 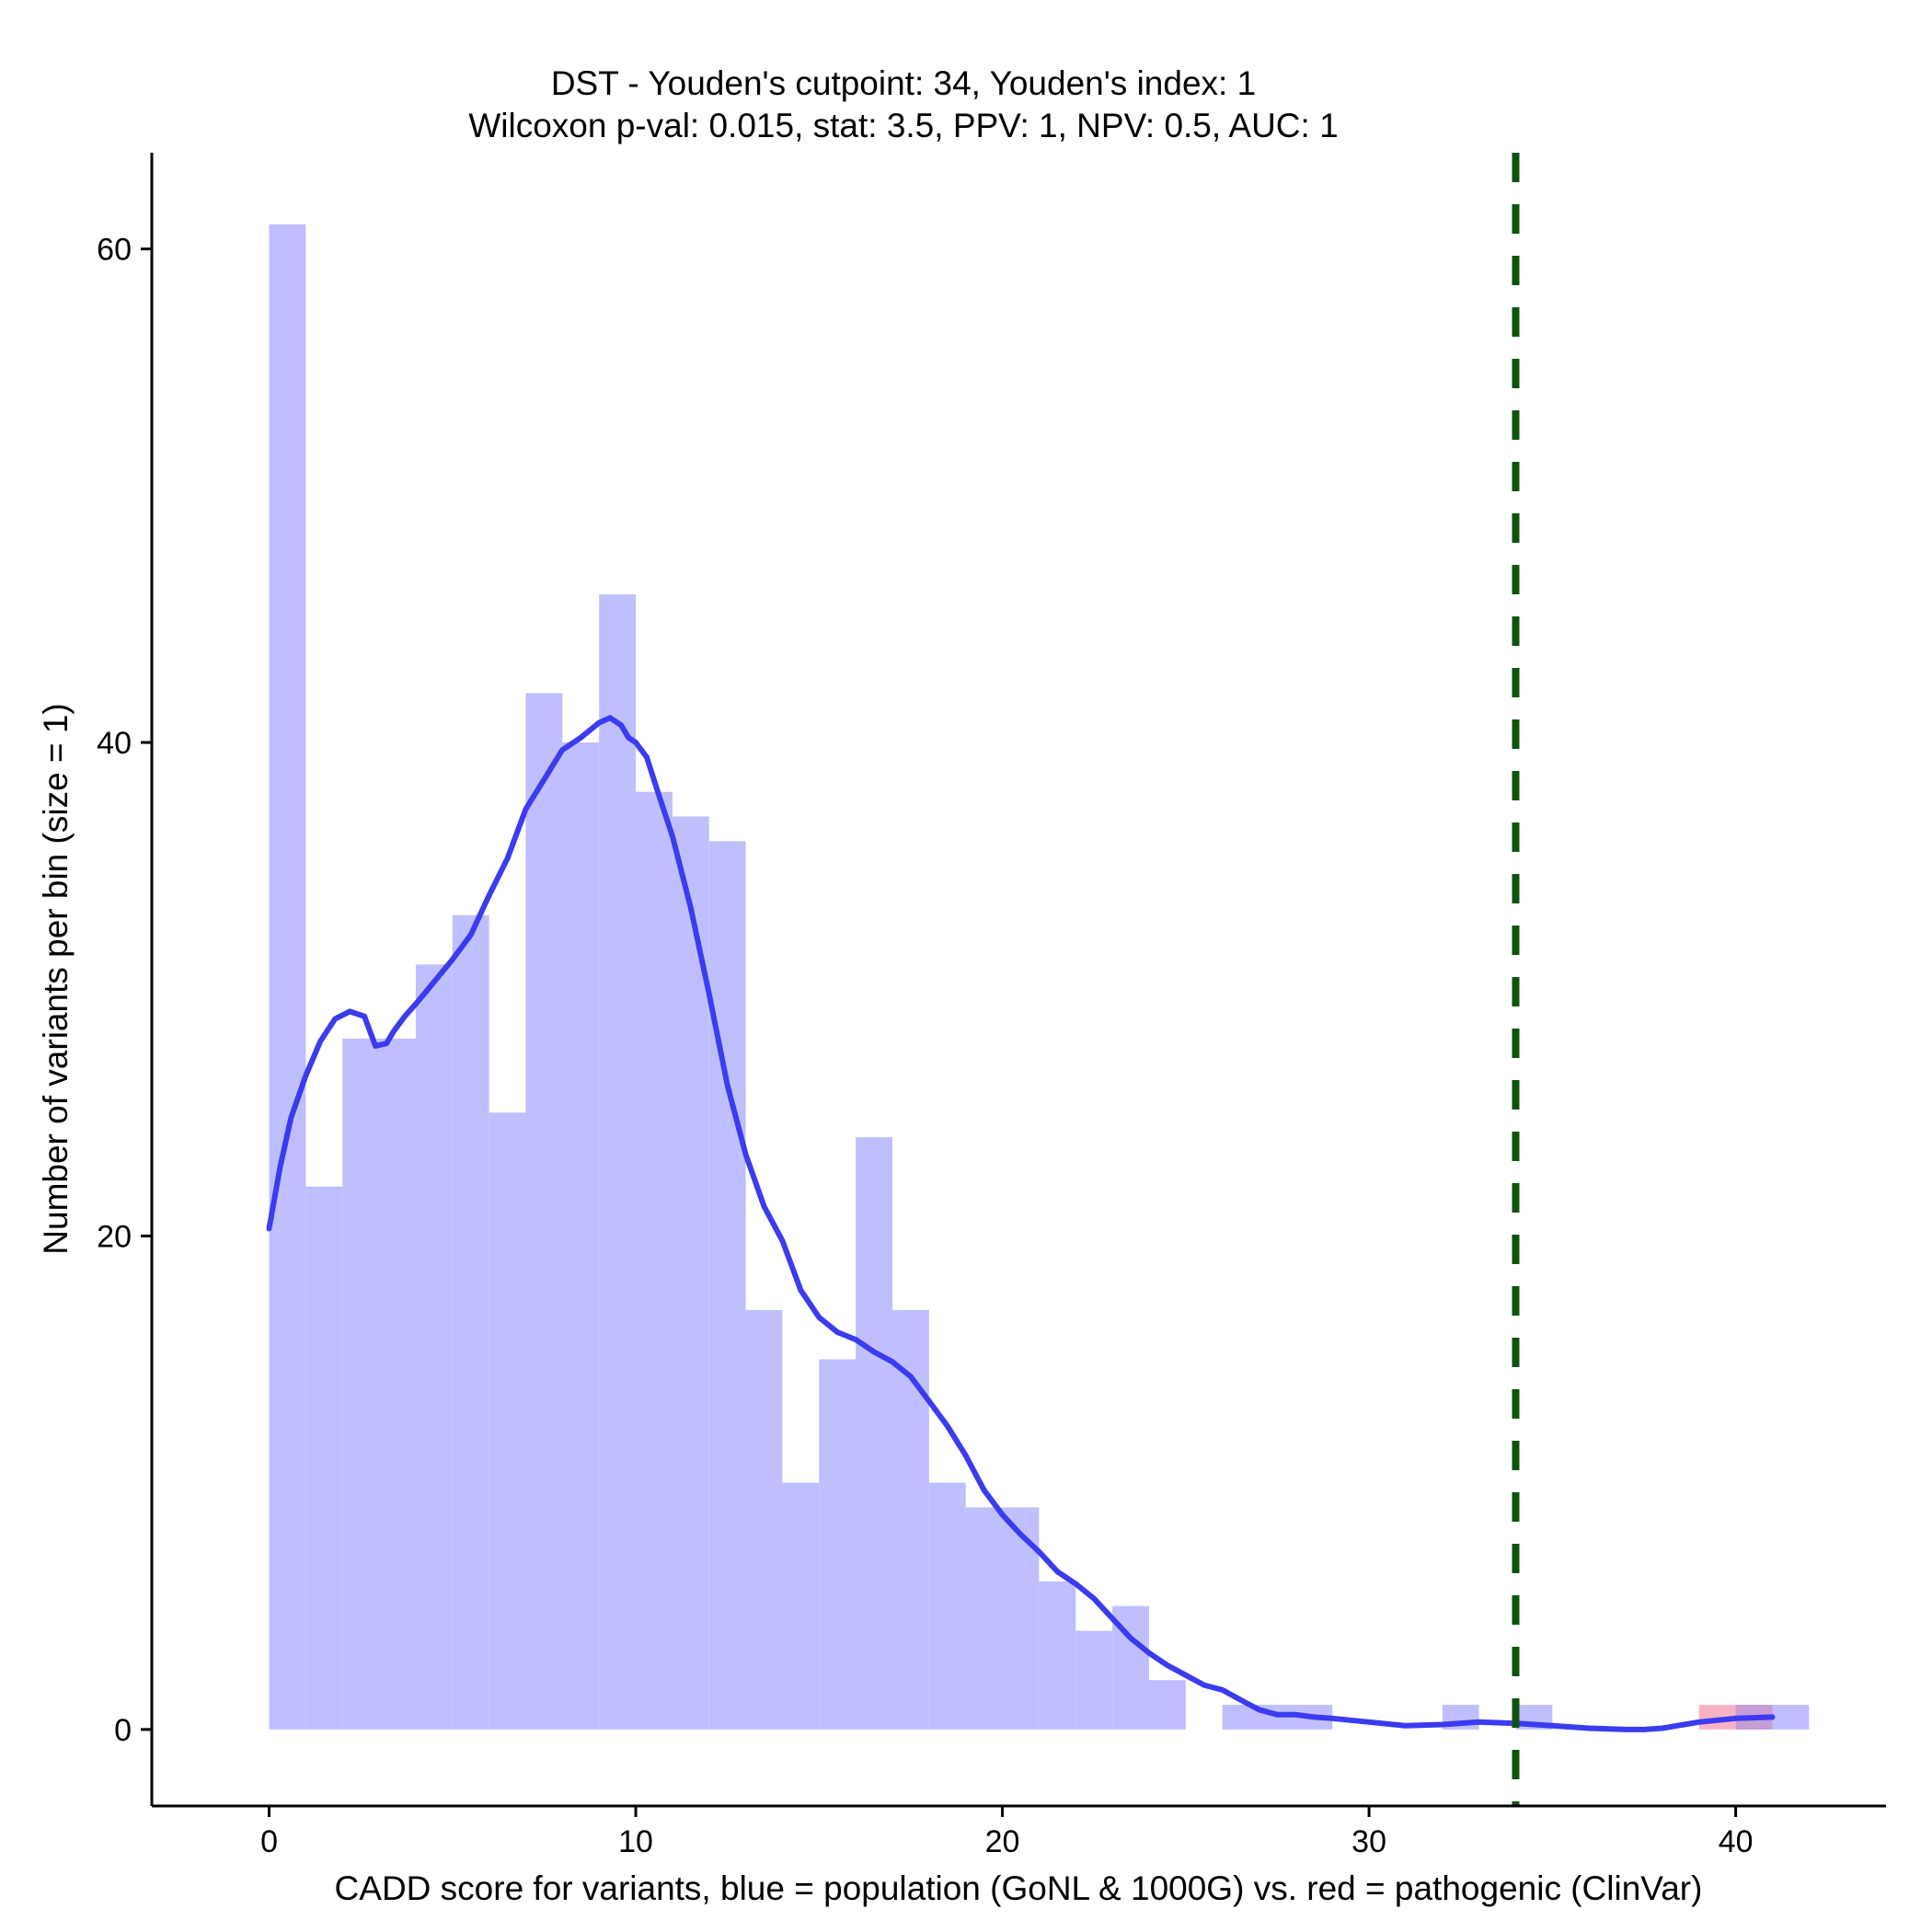 I want to click on x-tick-label: 20, so click(x=1002, y=1841).